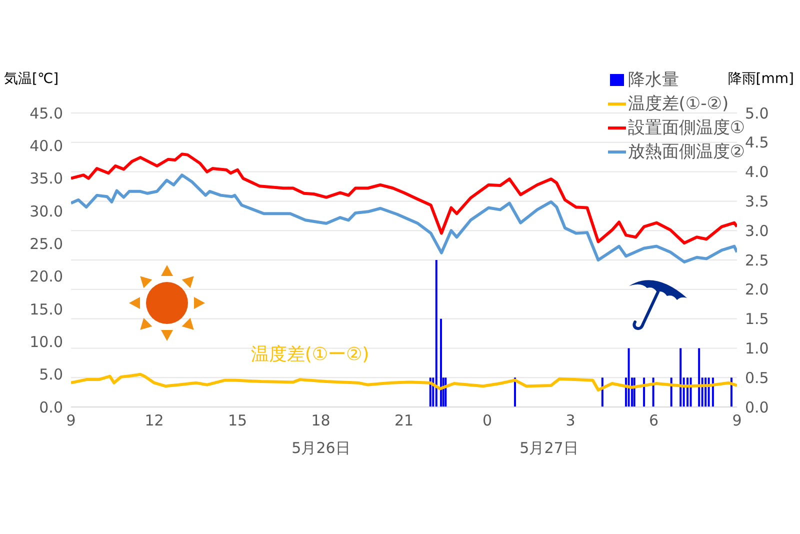 This screenshot has width=800, height=534. What do you see at coordinates (686, 128) in the screenshot?
I see `legend-label: 設置面側温度①` at bounding box center [686, 128].